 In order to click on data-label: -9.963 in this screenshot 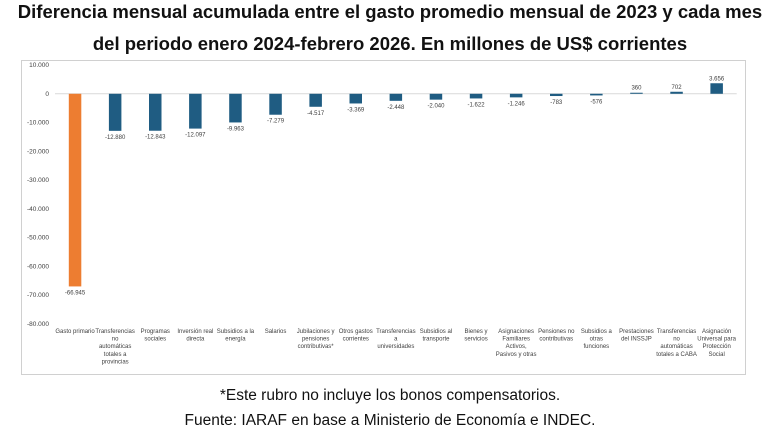, I will do `click(236, 129)`.